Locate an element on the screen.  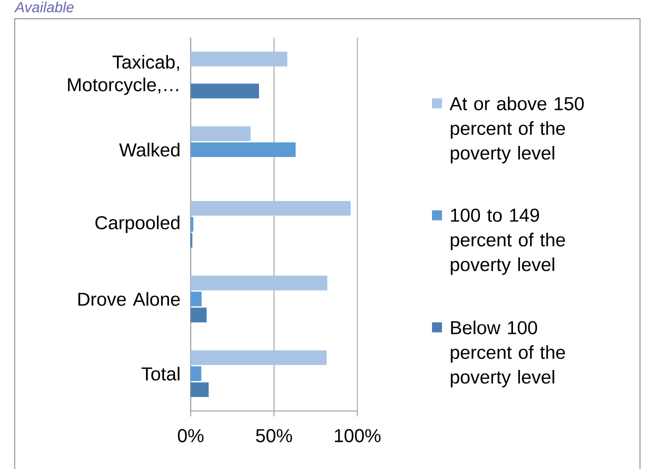
x-tick-label: 50% is located at coordinates (274, 435).